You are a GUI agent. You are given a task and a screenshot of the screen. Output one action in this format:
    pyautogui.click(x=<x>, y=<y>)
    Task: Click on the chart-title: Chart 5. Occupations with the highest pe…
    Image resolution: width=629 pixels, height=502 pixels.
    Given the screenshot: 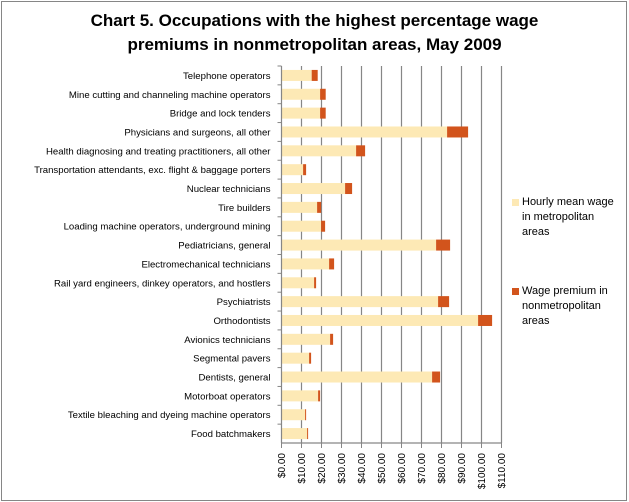 What is the action you would take?
    pyautogui.click(x=314, y=33)
    